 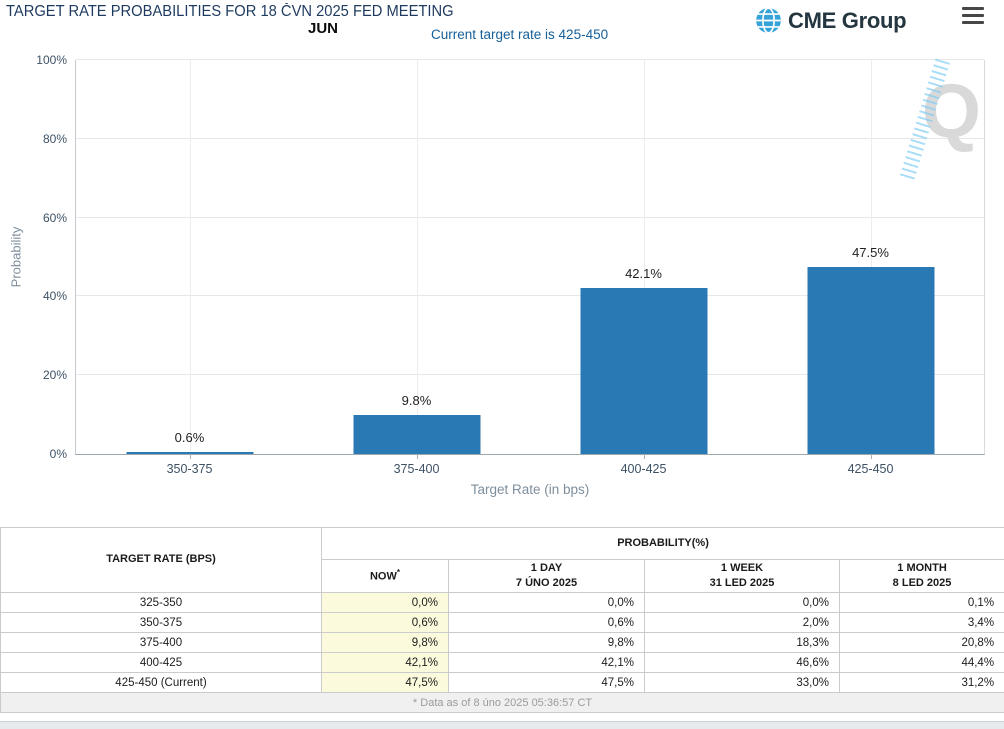 I want to click on table-row: 375-400 9,8% 9,8% 18,3% 20,8%, so click(x=502, y=642).